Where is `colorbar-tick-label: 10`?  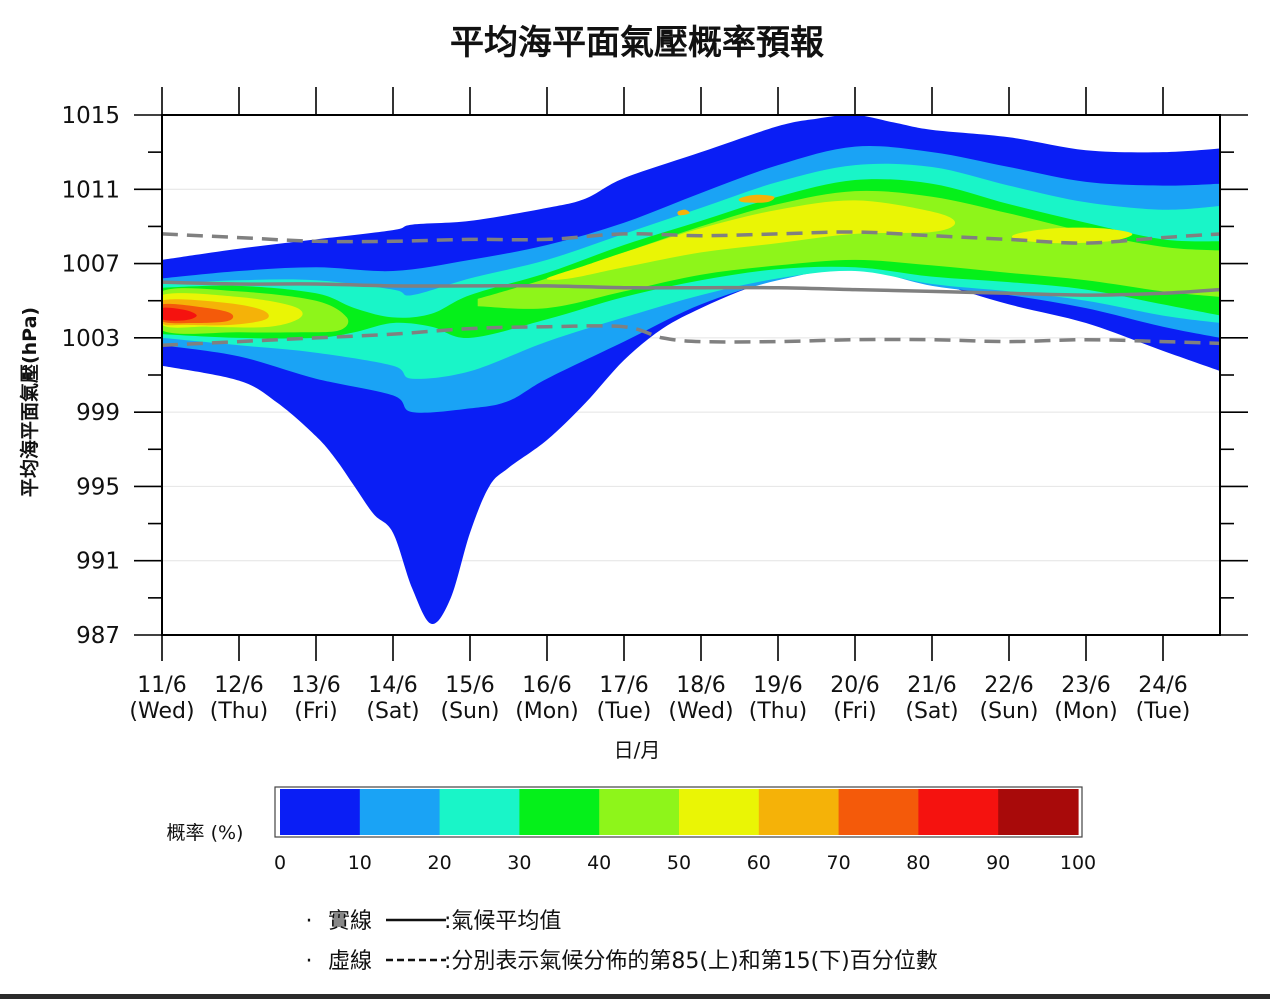
colorbar-tick-label: 10 is located at coordinates (360, 863).